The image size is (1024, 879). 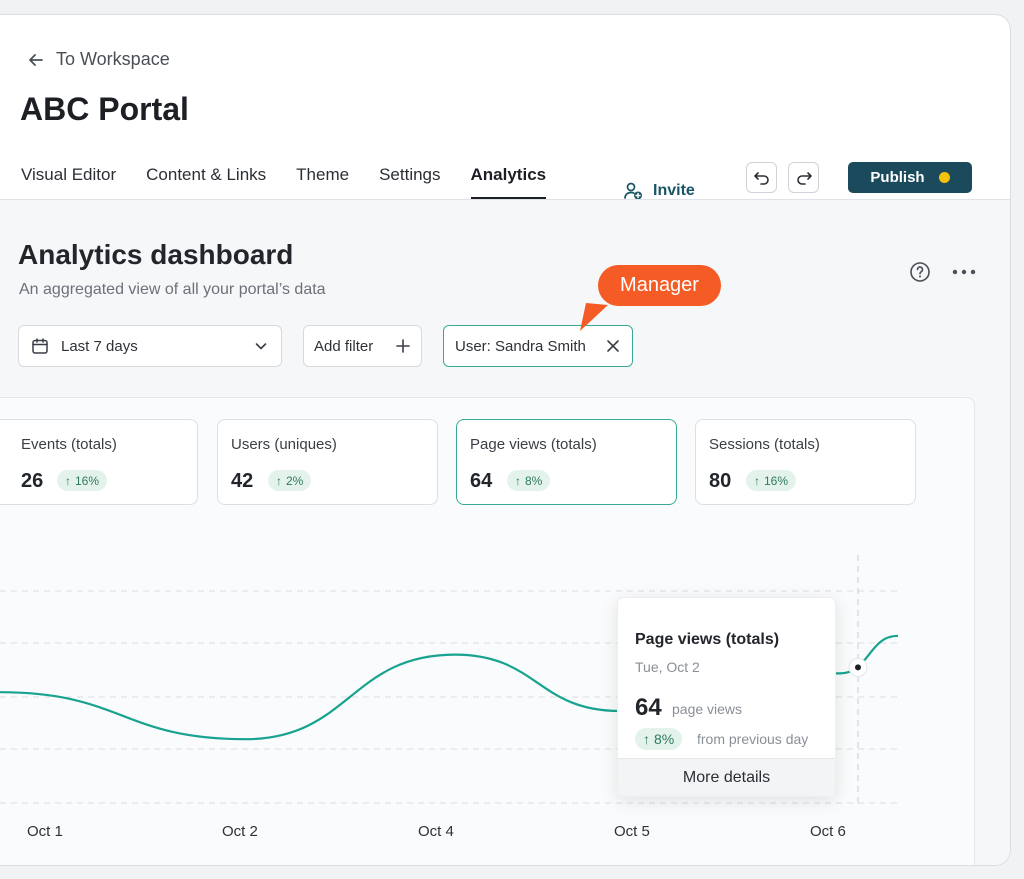 I want to click on more-horizontal-icon, so click(x=964, y=272).